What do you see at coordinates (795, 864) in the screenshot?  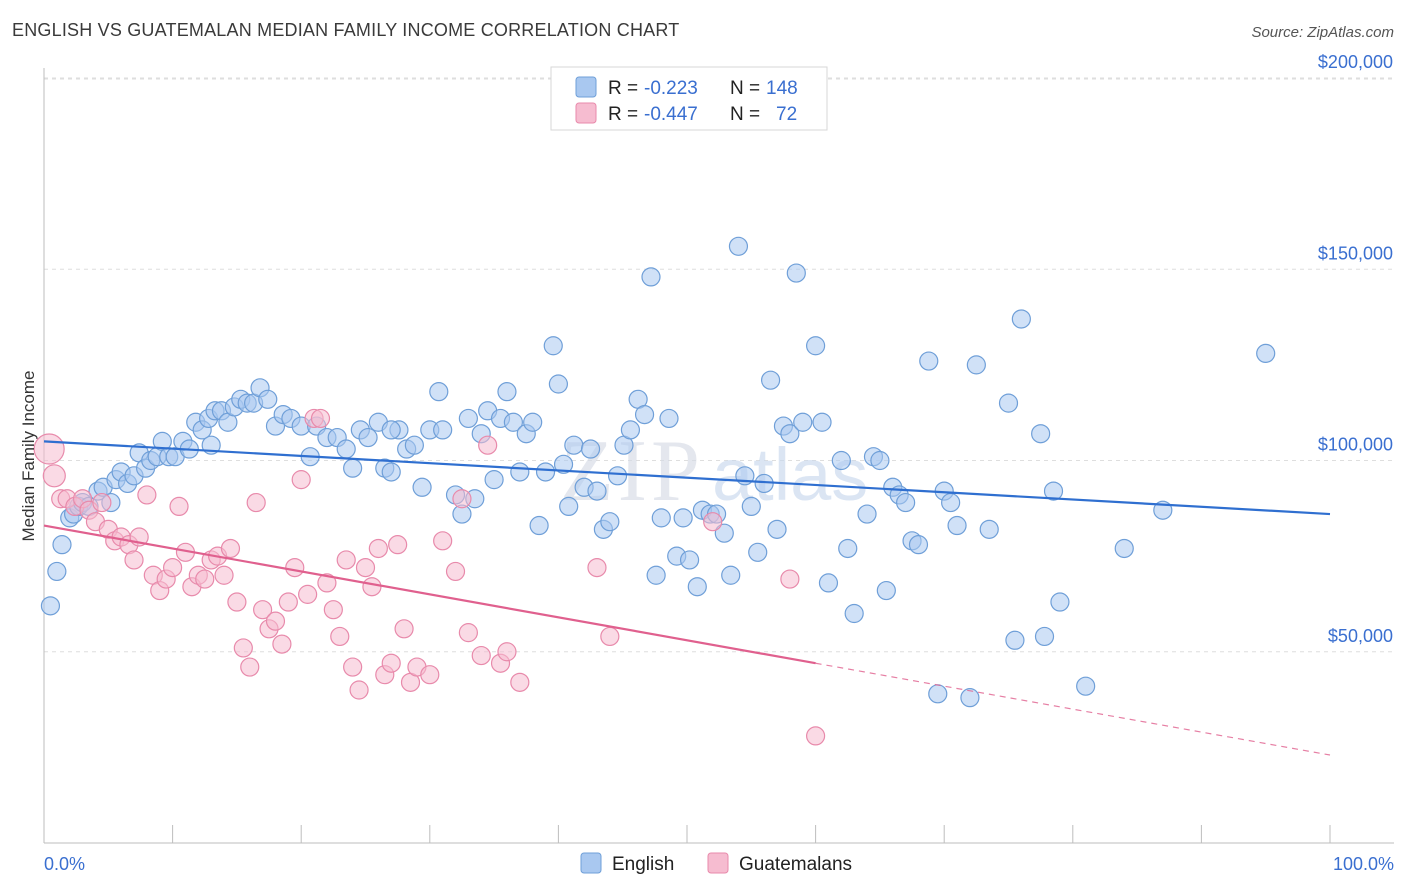 I see `bottom-label-guatemalan: Guatemalans` at bounding box center [795, 864].